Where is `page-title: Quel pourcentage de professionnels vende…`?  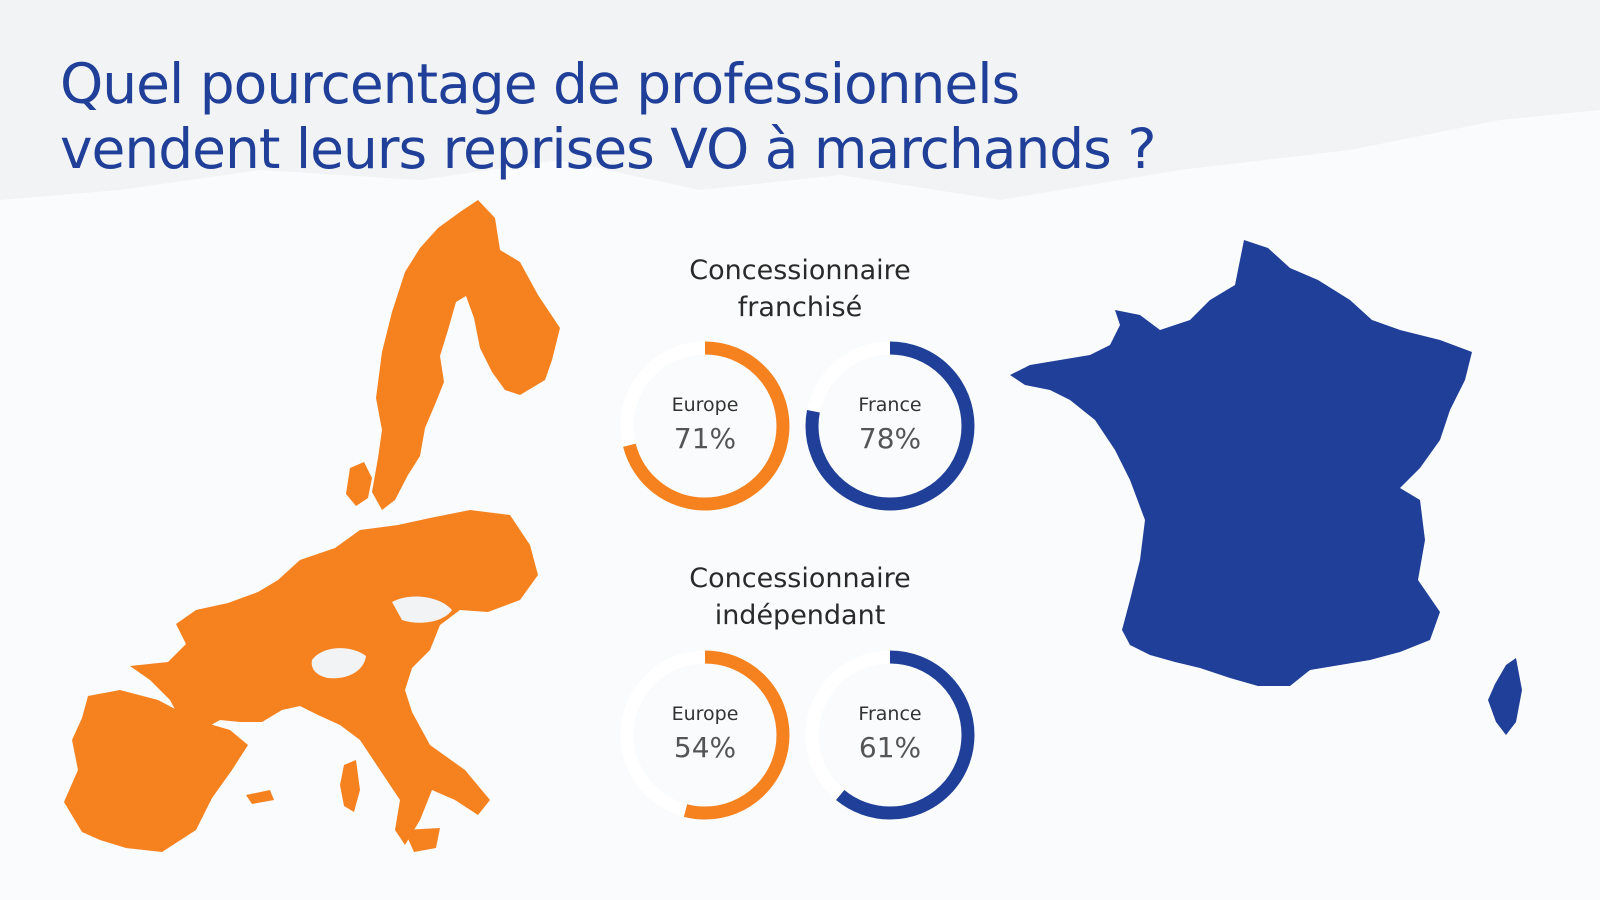 page-title: Quel pourcentage de professionnels vende… is located at coordinates (660, 117).